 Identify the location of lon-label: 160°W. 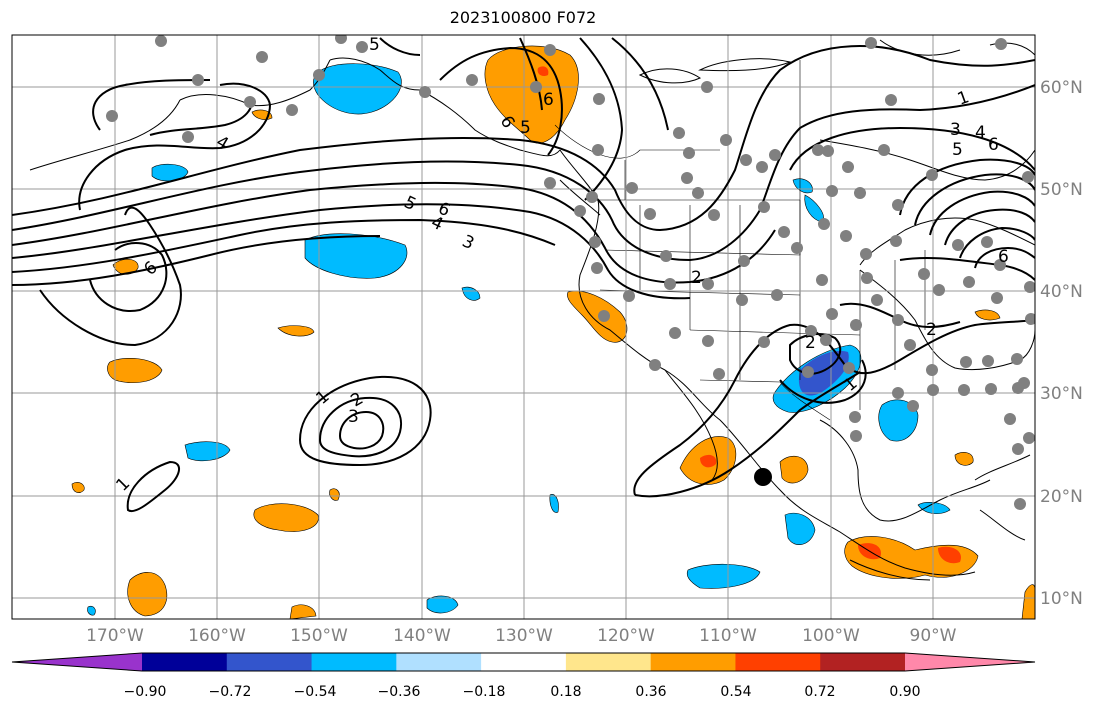
(217, 636).